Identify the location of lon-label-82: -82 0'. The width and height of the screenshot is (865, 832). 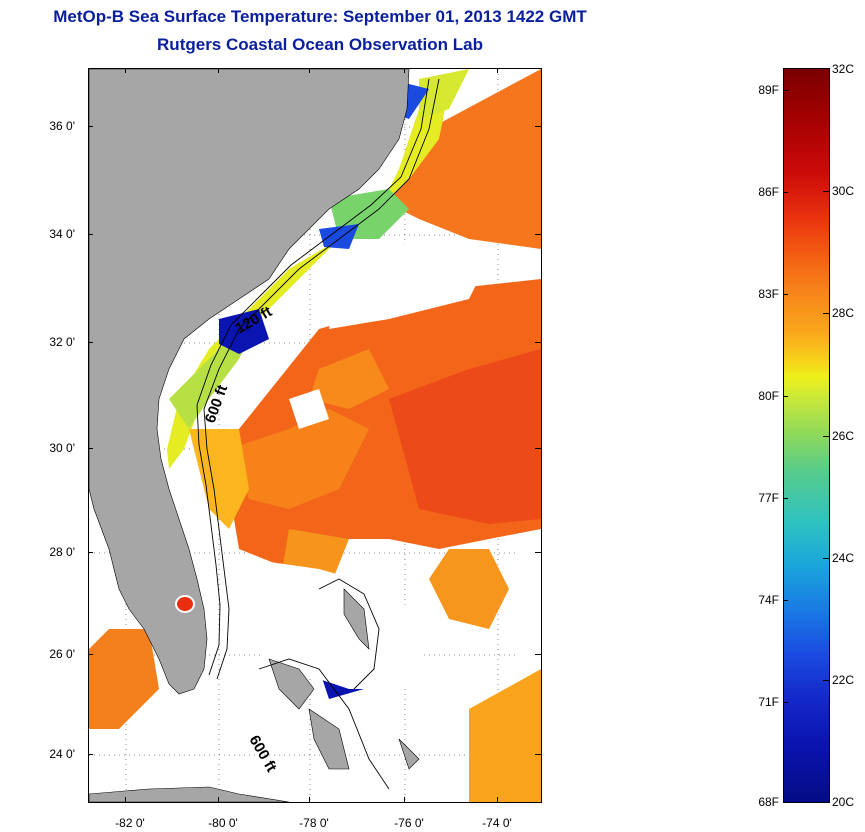
(130, 823).